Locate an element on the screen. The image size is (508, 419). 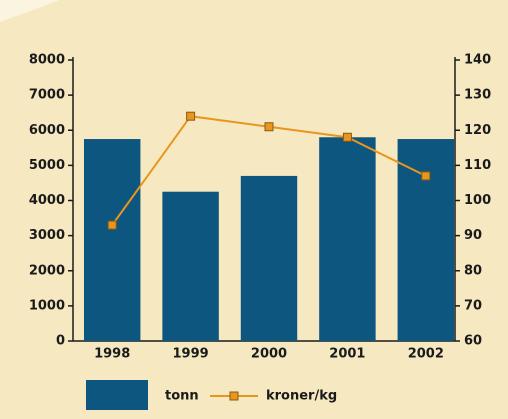
y2-tick-label: 70 is located at coordinates (473, 305).